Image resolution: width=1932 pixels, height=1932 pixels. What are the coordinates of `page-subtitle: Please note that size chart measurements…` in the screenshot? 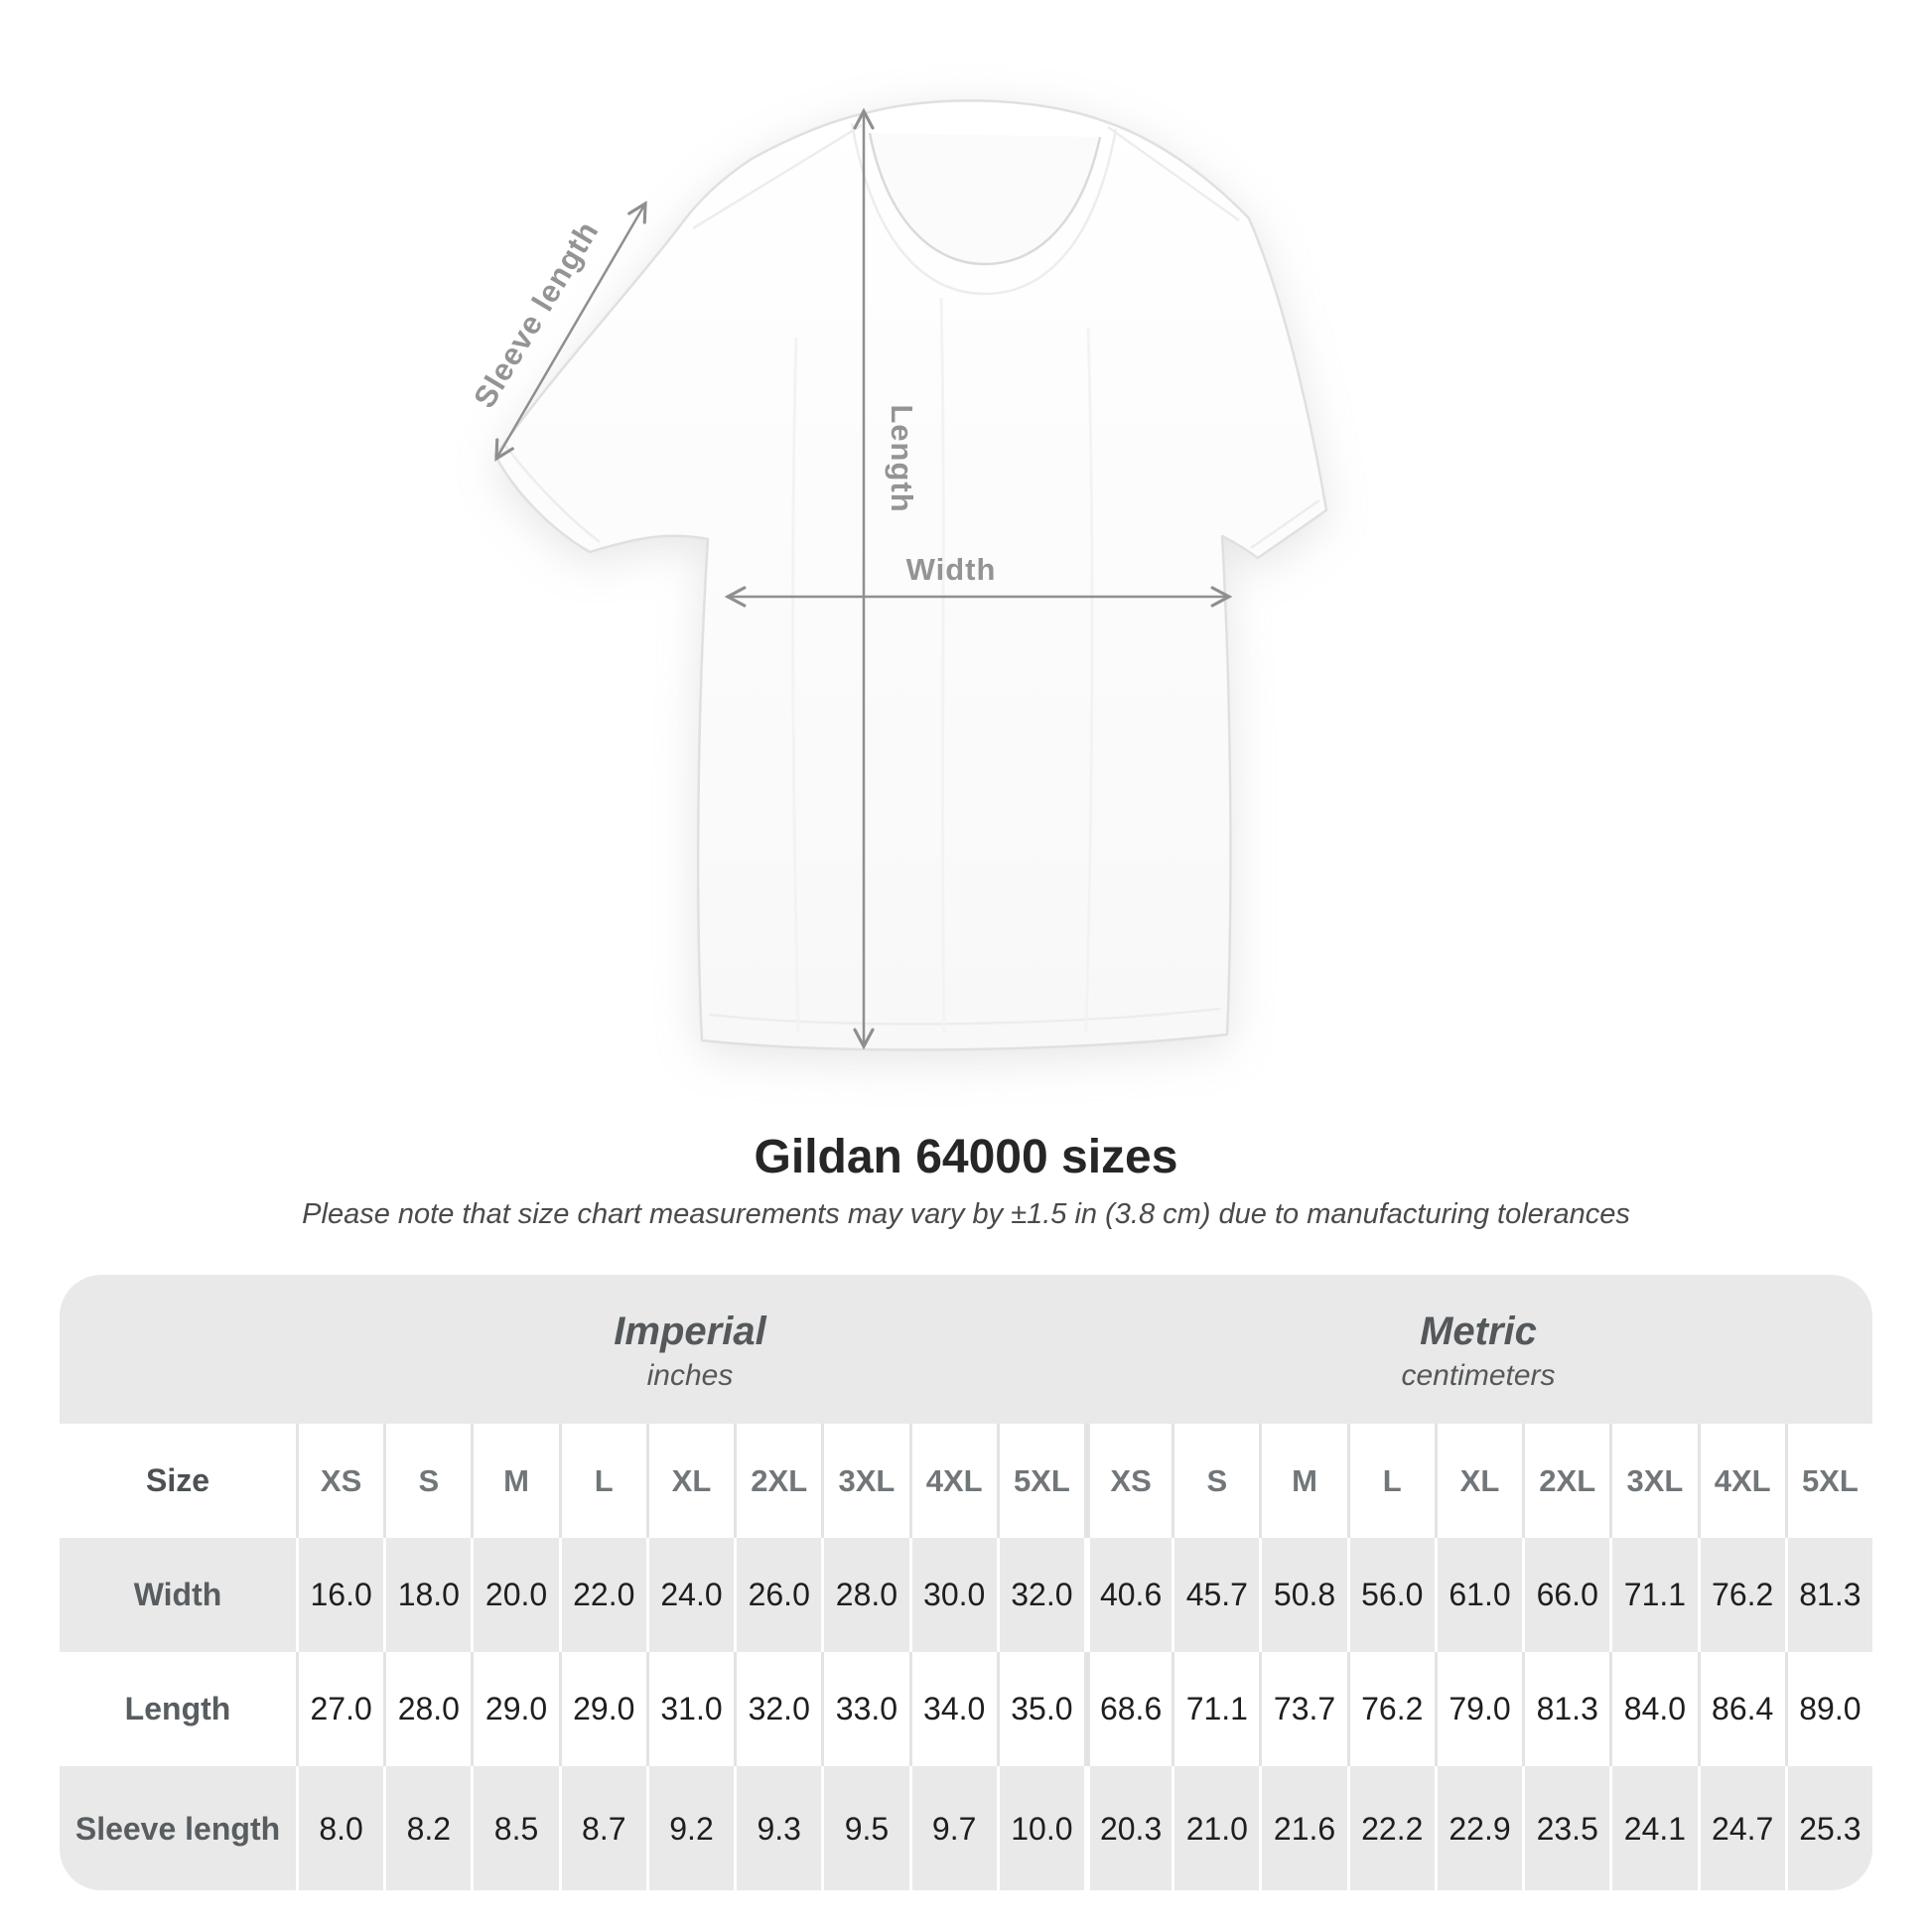 It's located at (966, 1214).